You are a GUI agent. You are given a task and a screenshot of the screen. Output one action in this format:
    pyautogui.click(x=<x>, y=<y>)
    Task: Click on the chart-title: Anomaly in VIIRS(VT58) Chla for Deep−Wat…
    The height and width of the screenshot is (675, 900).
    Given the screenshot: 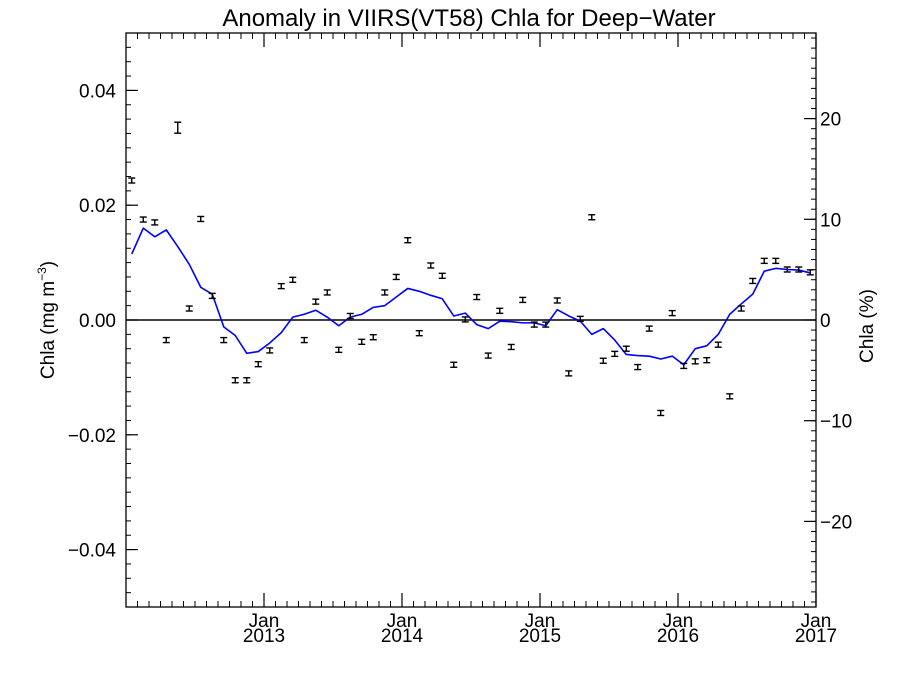 What is the action you would take?
    pyautogui.click(x=468, y=18)
    